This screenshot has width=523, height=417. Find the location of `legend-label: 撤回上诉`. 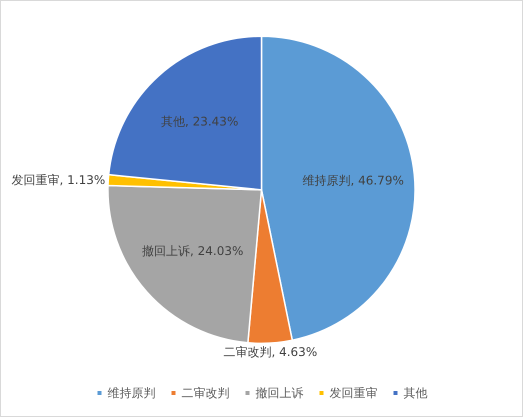

legend-label: 撤回上诉 is located at coordinates (280, 393).